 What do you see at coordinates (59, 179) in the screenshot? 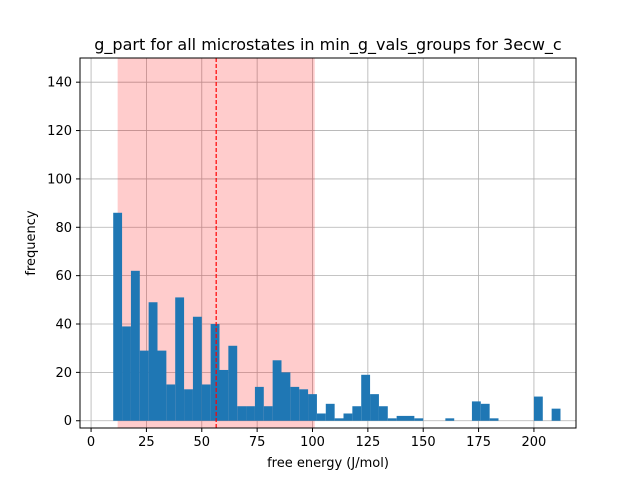
I see `y-tick-label: 100` at bounding box center [59, 179].